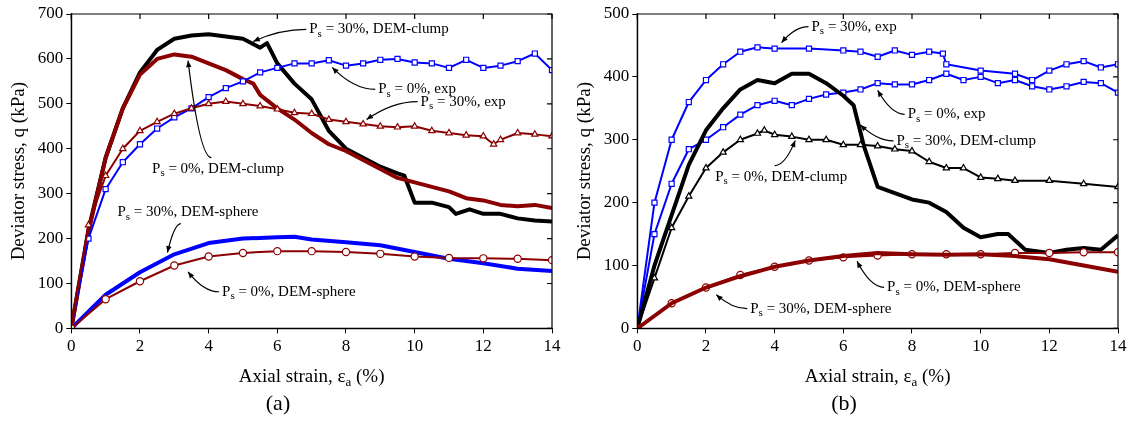 The image size is (1132, 421). Describe the element at coordinates (278, 402) in the screenshot. I see `text: (a)` at that location.